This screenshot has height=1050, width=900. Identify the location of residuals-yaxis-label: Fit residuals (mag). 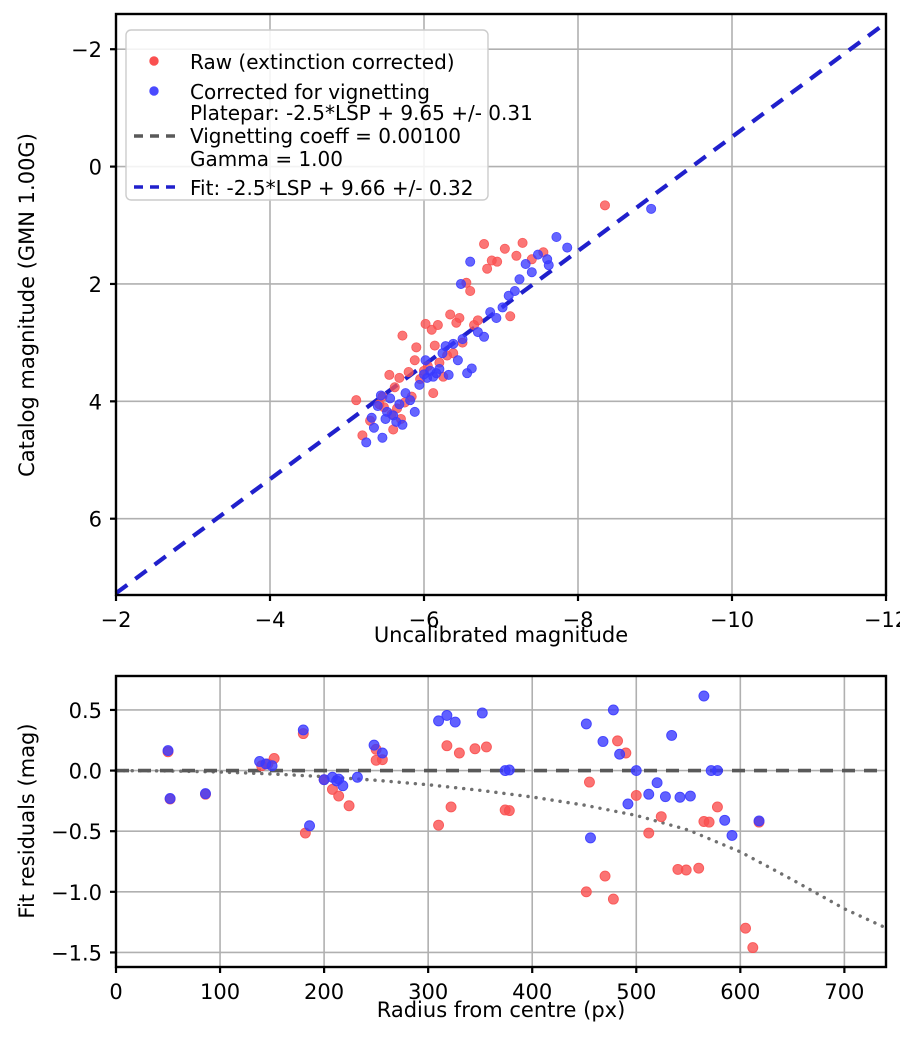
(27, 820).